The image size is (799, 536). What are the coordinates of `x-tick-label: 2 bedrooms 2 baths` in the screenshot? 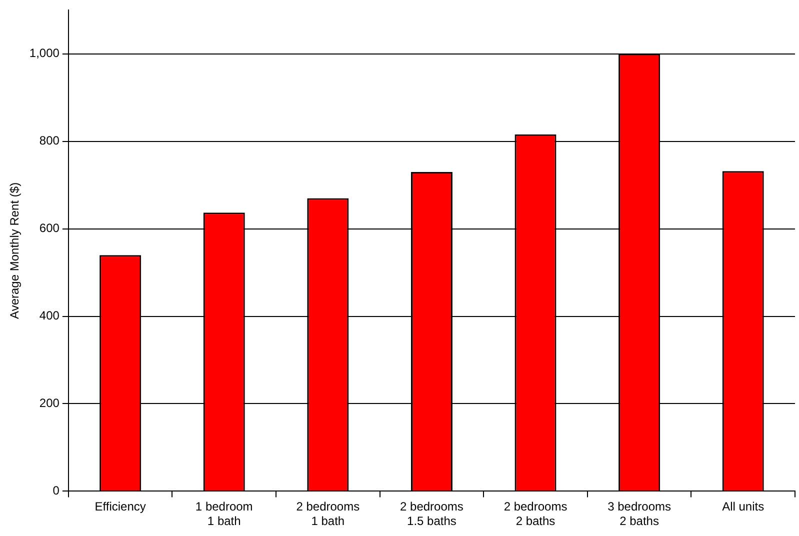 It's located at (536, 514).